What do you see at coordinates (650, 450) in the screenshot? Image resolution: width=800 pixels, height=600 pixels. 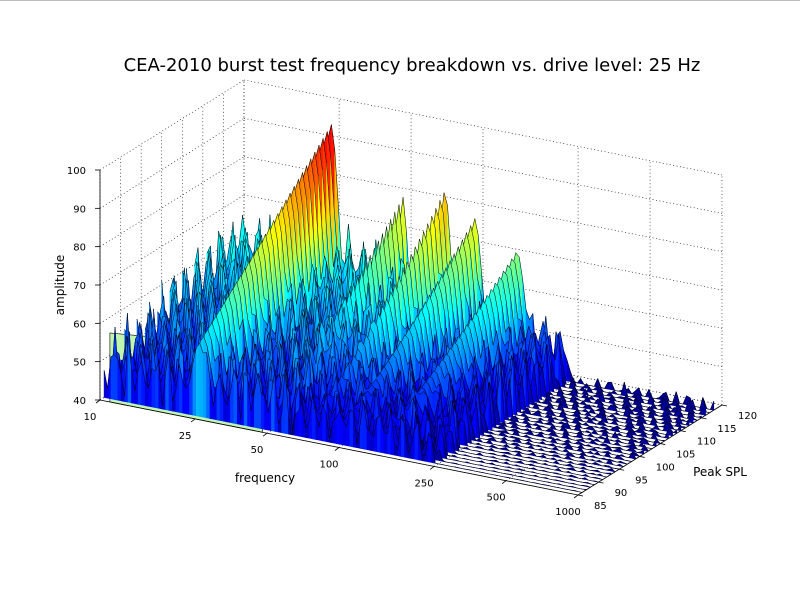 I see `y-axis-line` at bounding box center [650, 450].